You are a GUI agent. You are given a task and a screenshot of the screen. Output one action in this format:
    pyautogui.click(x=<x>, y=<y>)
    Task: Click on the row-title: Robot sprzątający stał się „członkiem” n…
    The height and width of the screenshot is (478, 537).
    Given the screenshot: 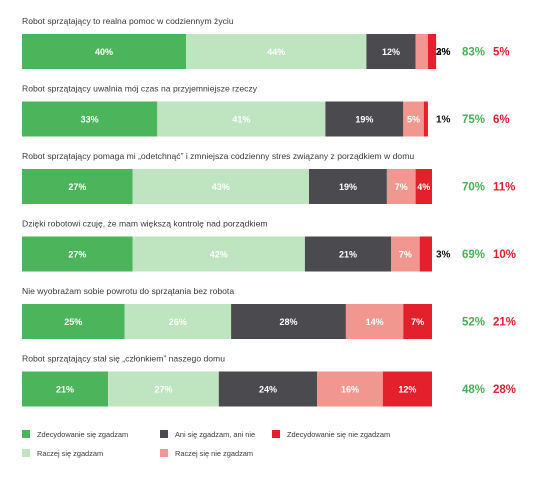 What is the action you would take?
    pyautogui.click(x=123, y=359)
    